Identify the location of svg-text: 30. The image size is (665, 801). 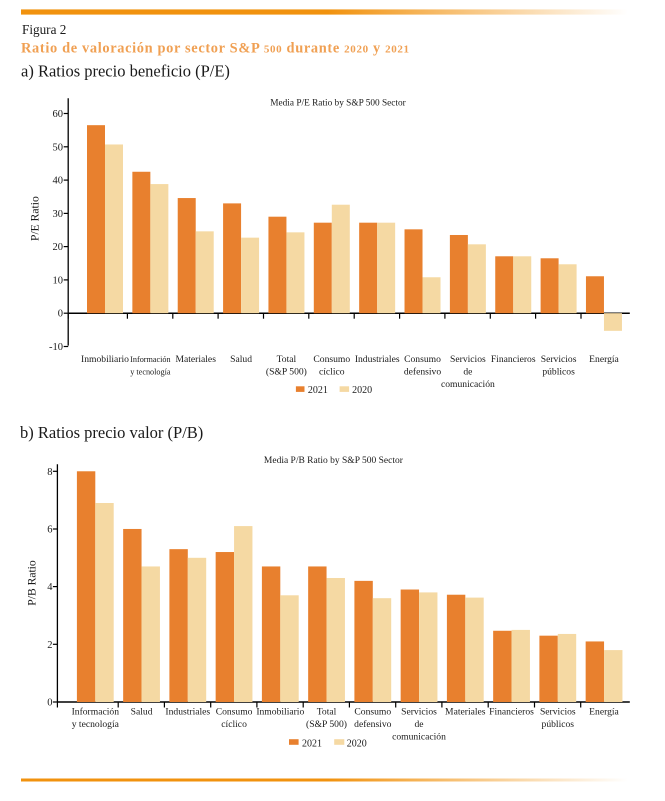
(58, 214).